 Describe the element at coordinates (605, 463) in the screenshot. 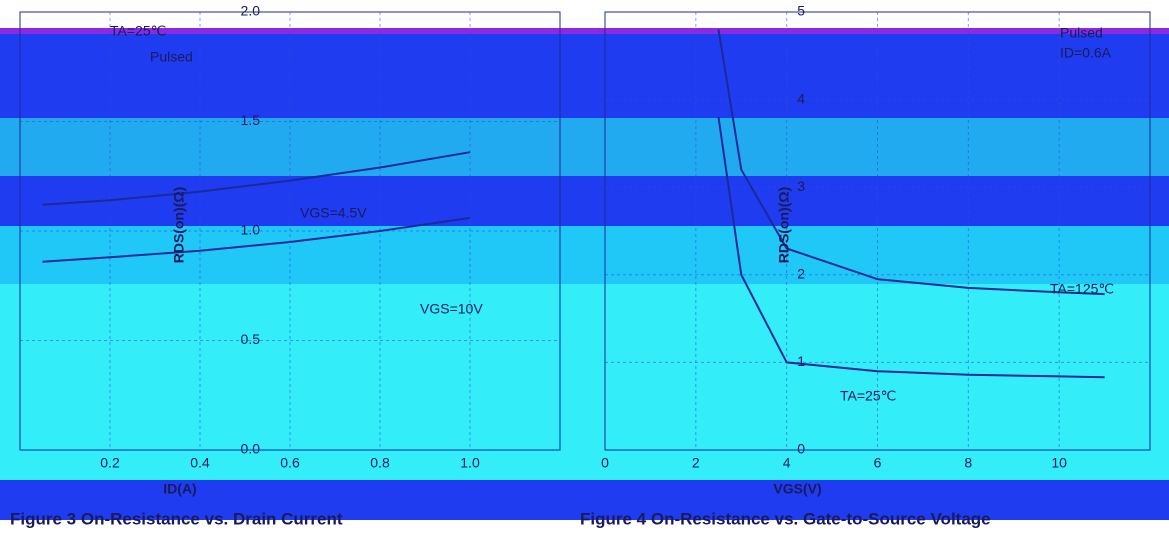

I see `x-tick-label: 0` at that location.